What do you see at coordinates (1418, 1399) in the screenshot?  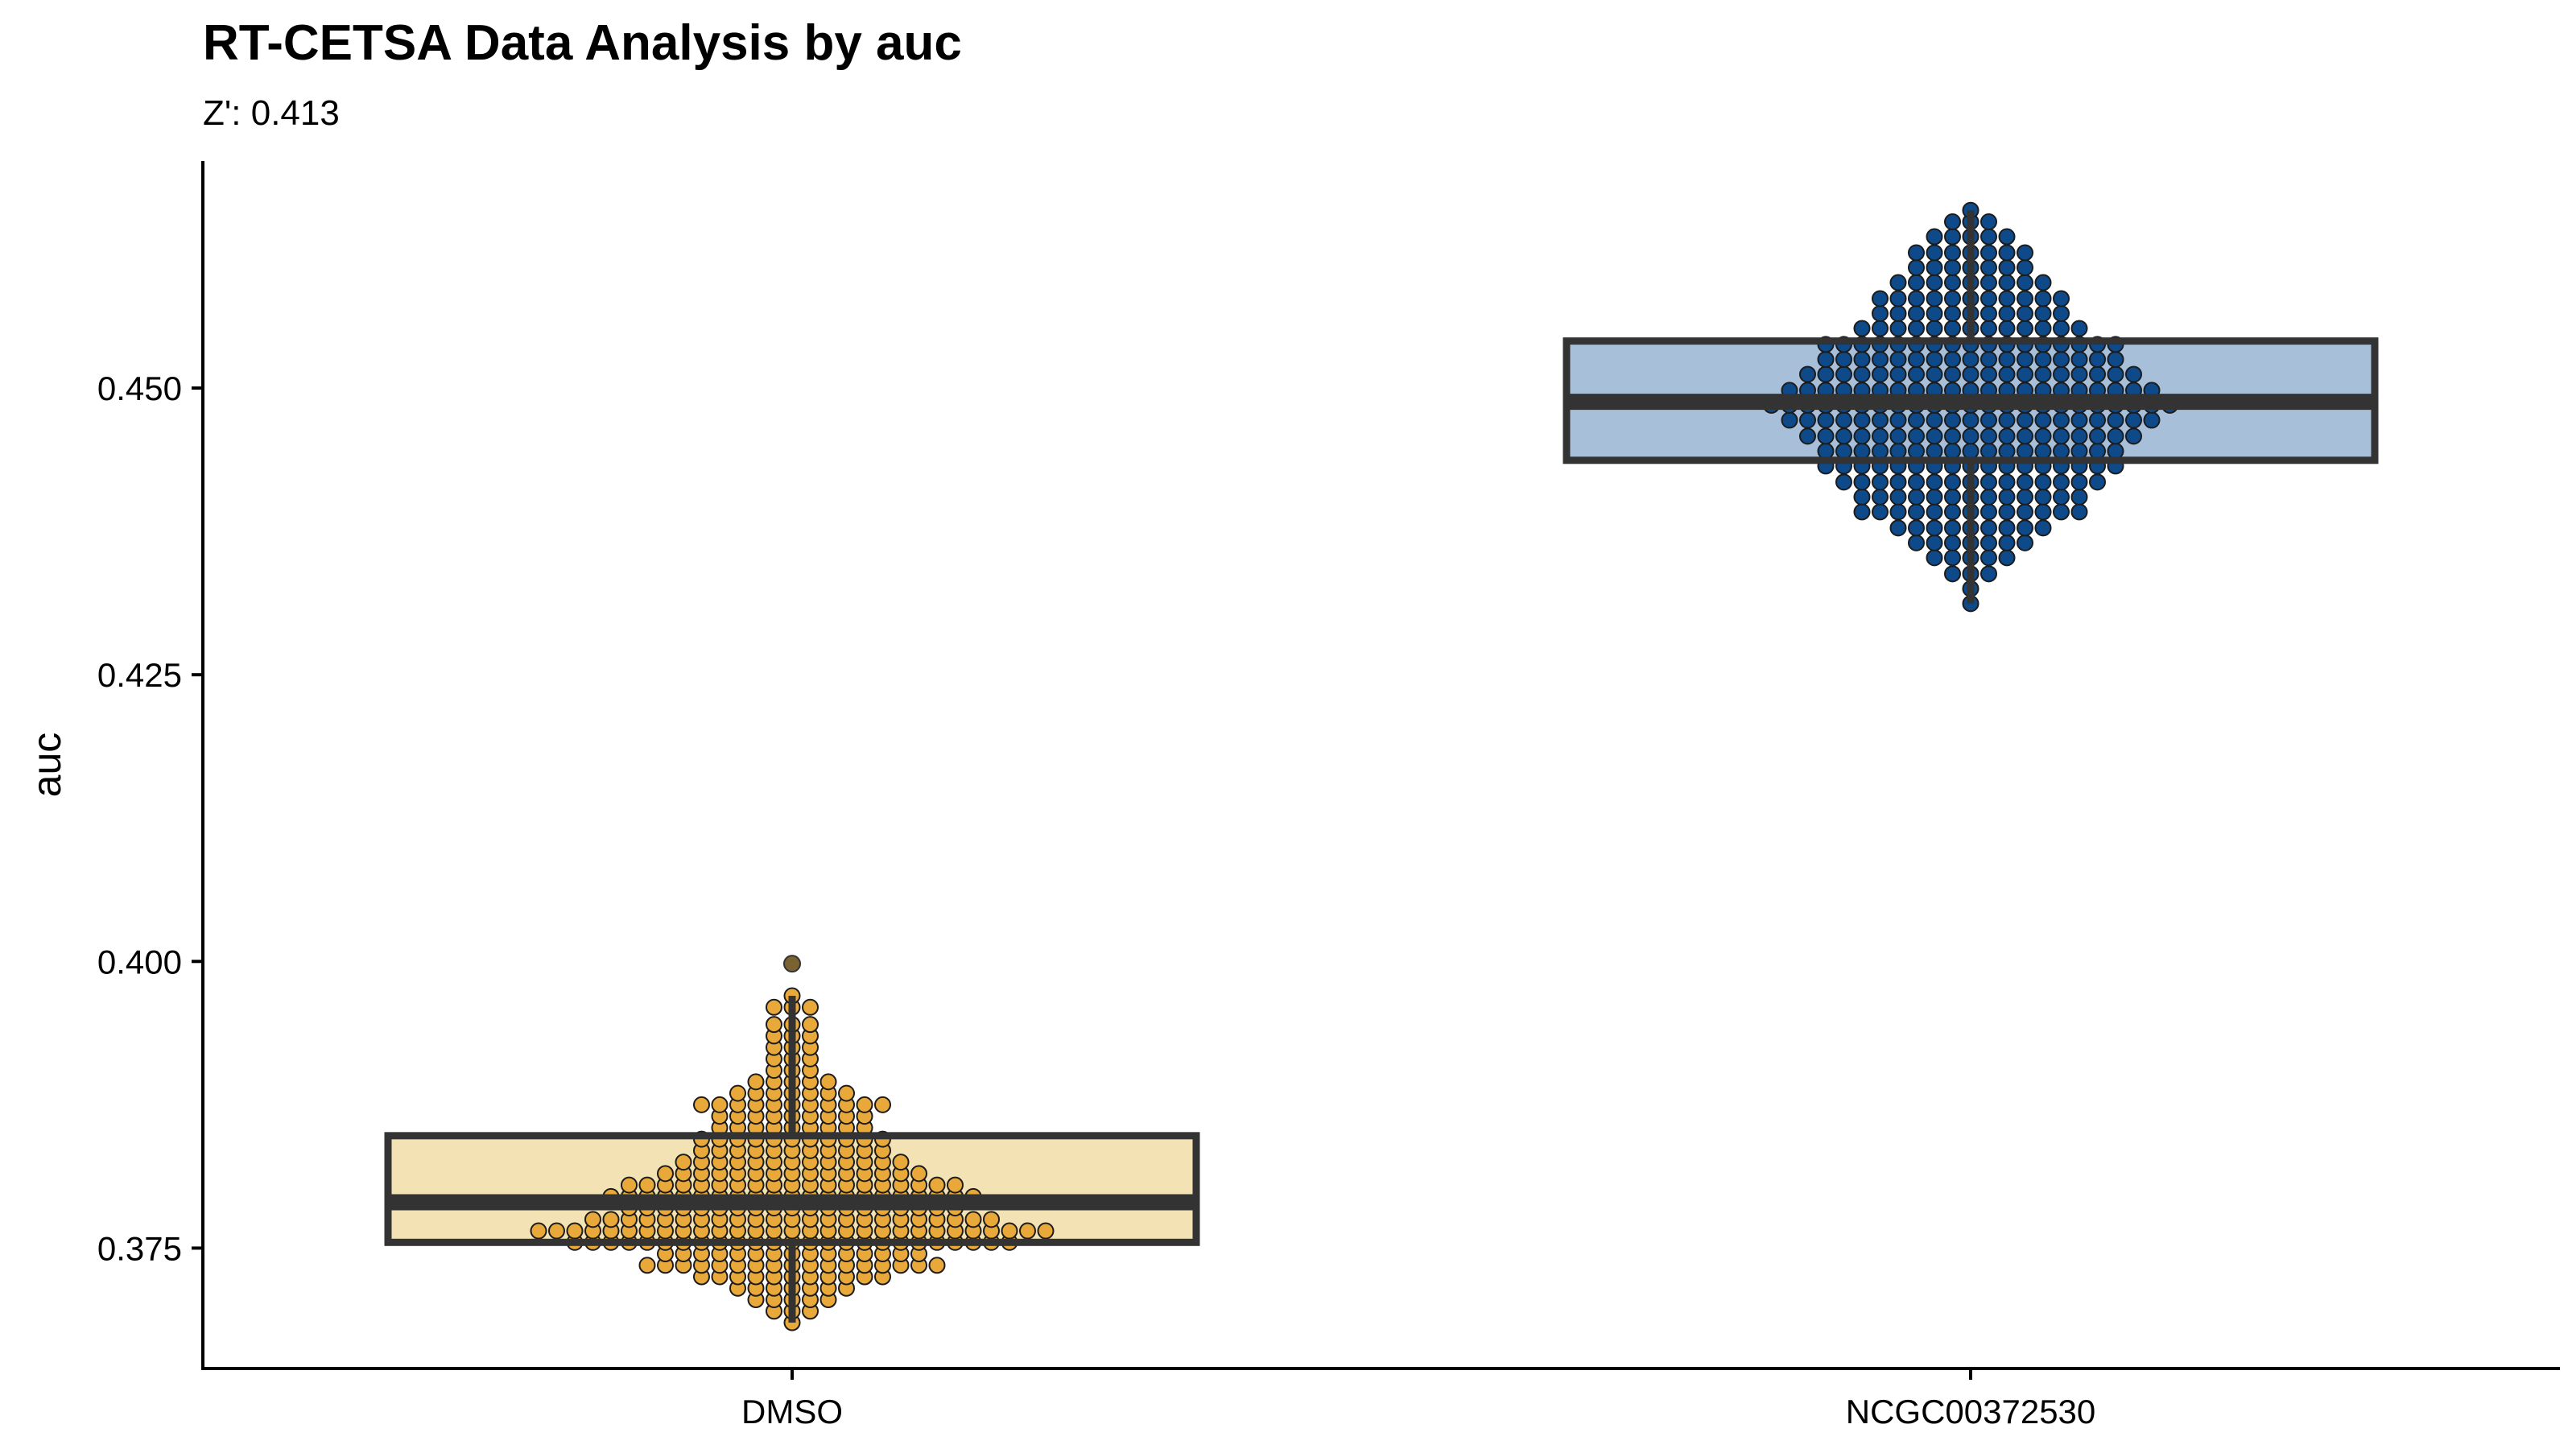 I see `x-axis-ticks: DMSO NCGC00372530` at bounding box center [1418, 1399].